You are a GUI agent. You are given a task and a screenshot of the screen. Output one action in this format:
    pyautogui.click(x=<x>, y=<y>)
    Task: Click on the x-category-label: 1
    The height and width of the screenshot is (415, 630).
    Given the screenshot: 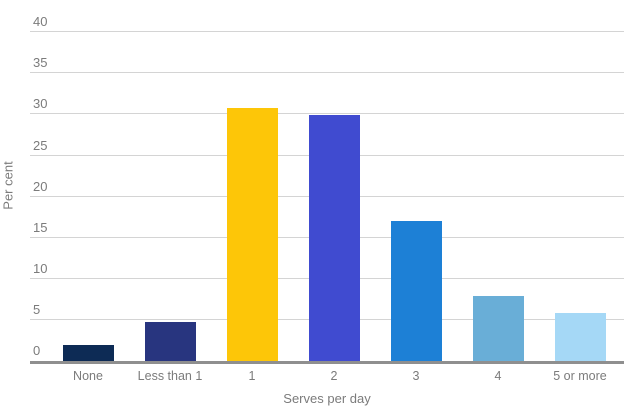 What is the action you would take?
    pyautogui.click(x=252, y=376)
    